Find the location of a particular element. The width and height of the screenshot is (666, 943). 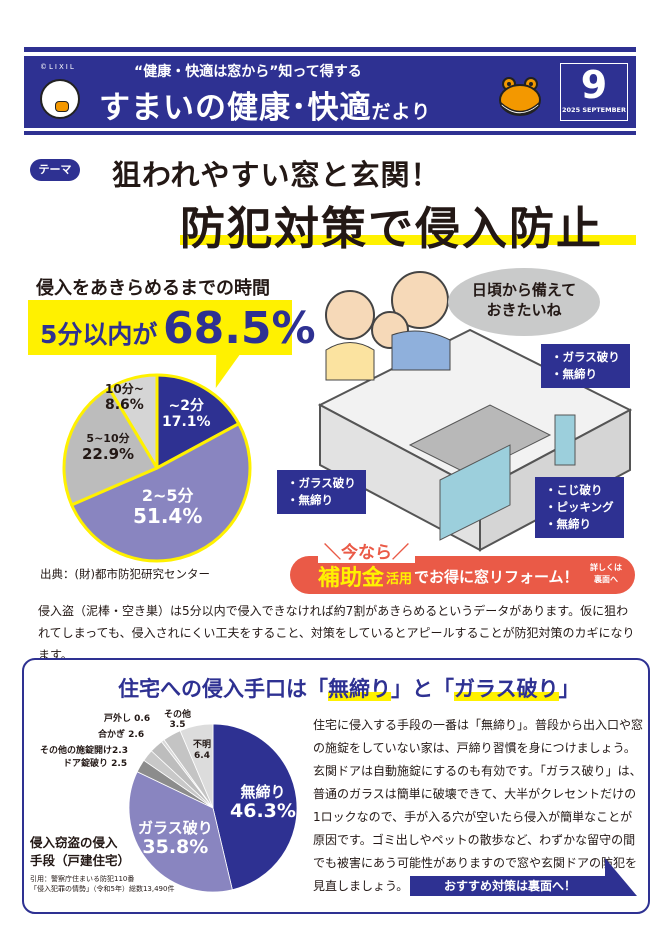

detail-note: 詳しくは 裏面へ is located at coordinates (606, 573).